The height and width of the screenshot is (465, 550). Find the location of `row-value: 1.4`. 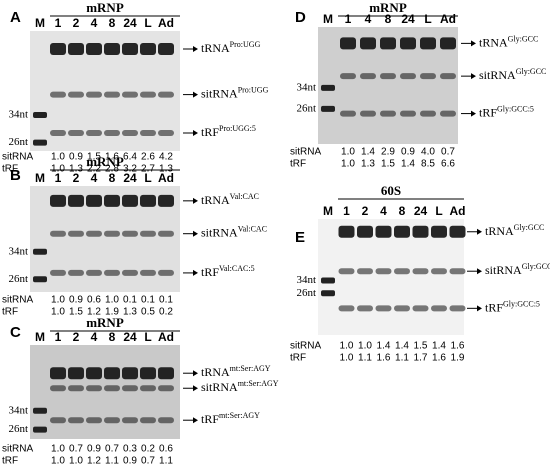

row-value: 1.4 is located at coordinates (384, 346).